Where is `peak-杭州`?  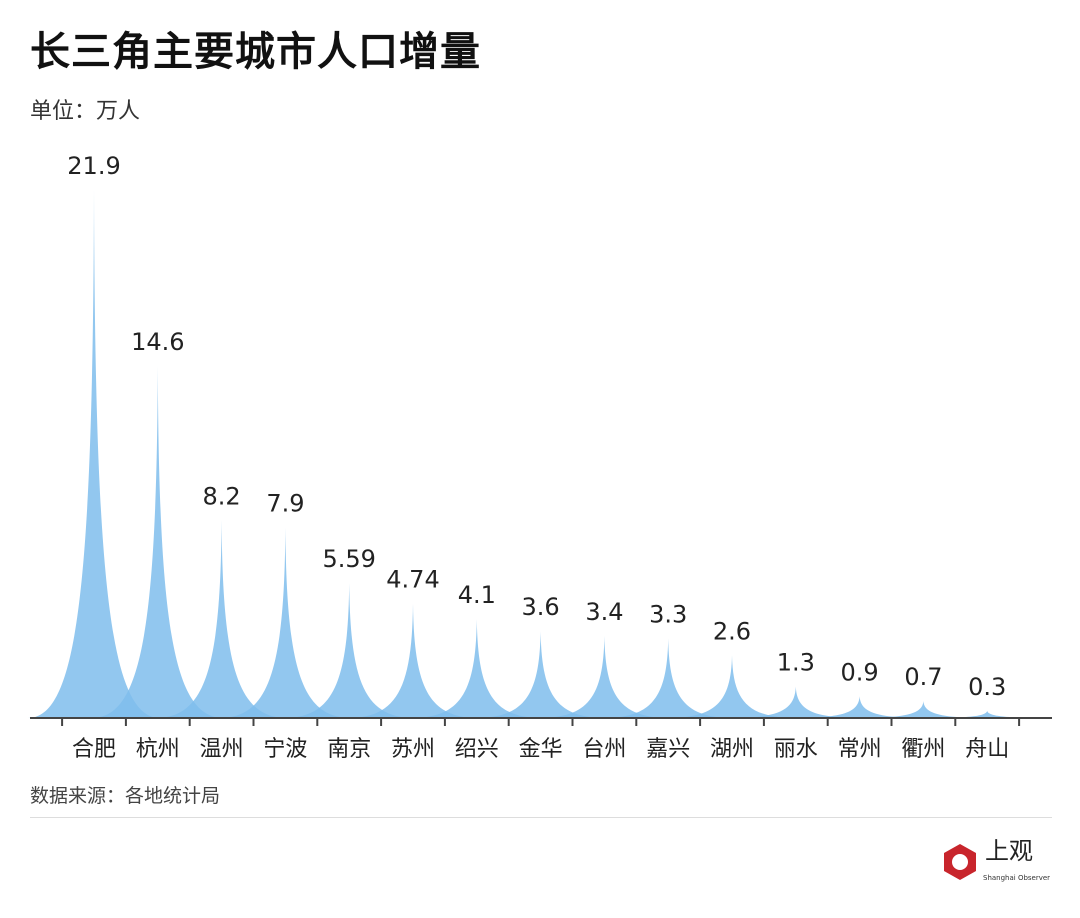 peak-杭州 is located at coordinates (157, 542).